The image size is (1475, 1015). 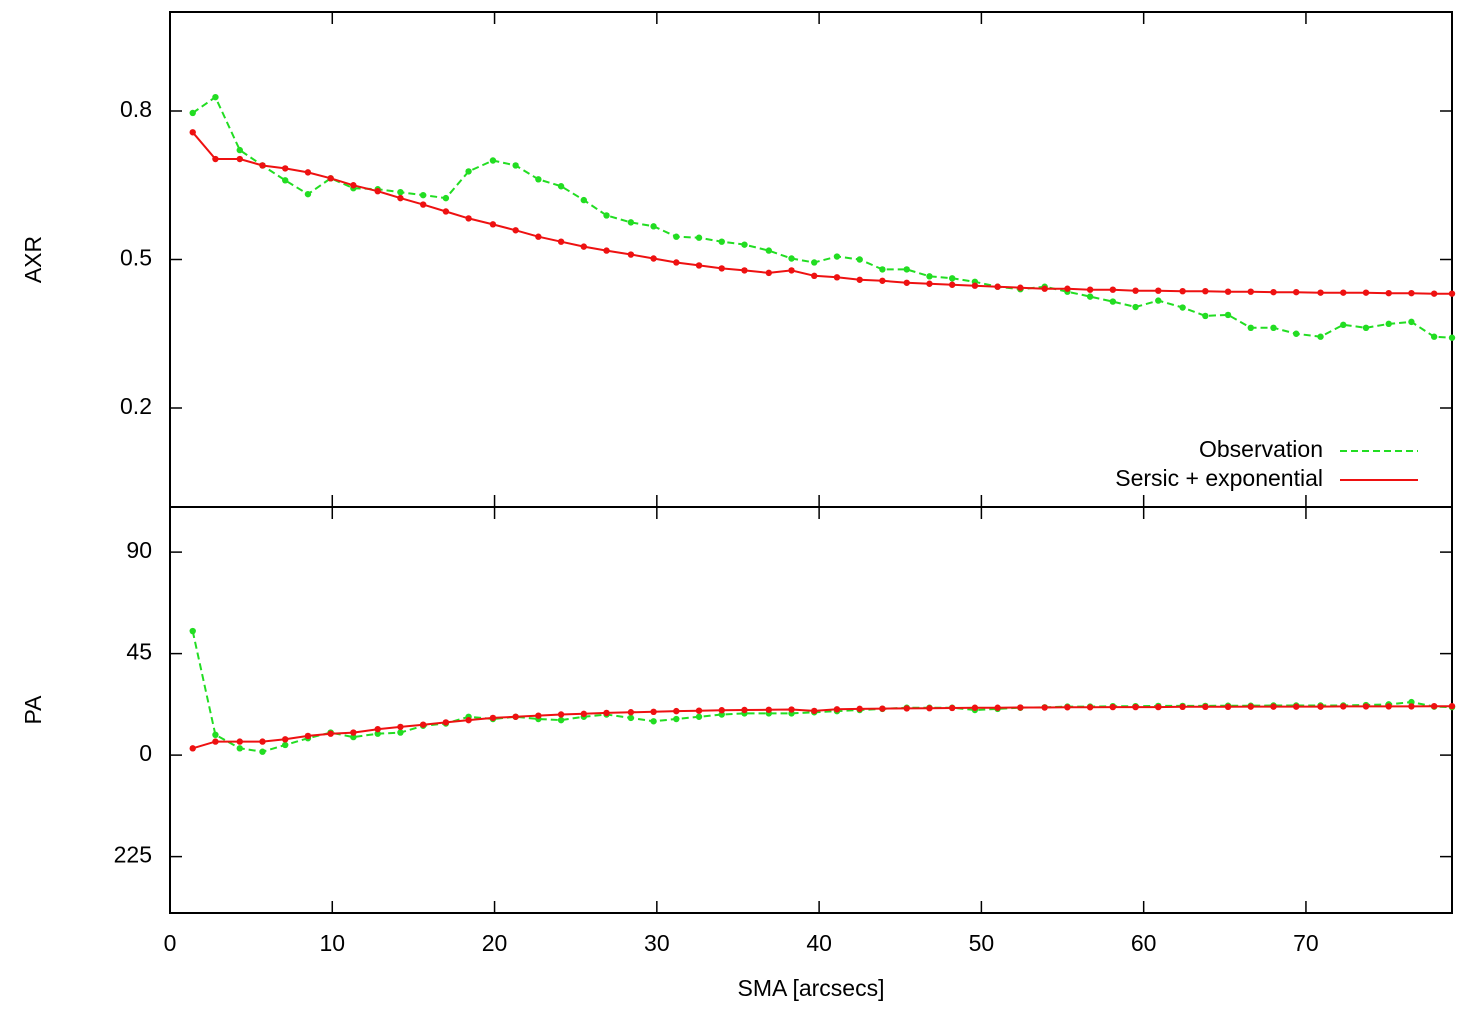 What do you see at coordinates (819, 943) in the screenshot?
I see `x-tick-label: 40` at bounding box center [819, 943].